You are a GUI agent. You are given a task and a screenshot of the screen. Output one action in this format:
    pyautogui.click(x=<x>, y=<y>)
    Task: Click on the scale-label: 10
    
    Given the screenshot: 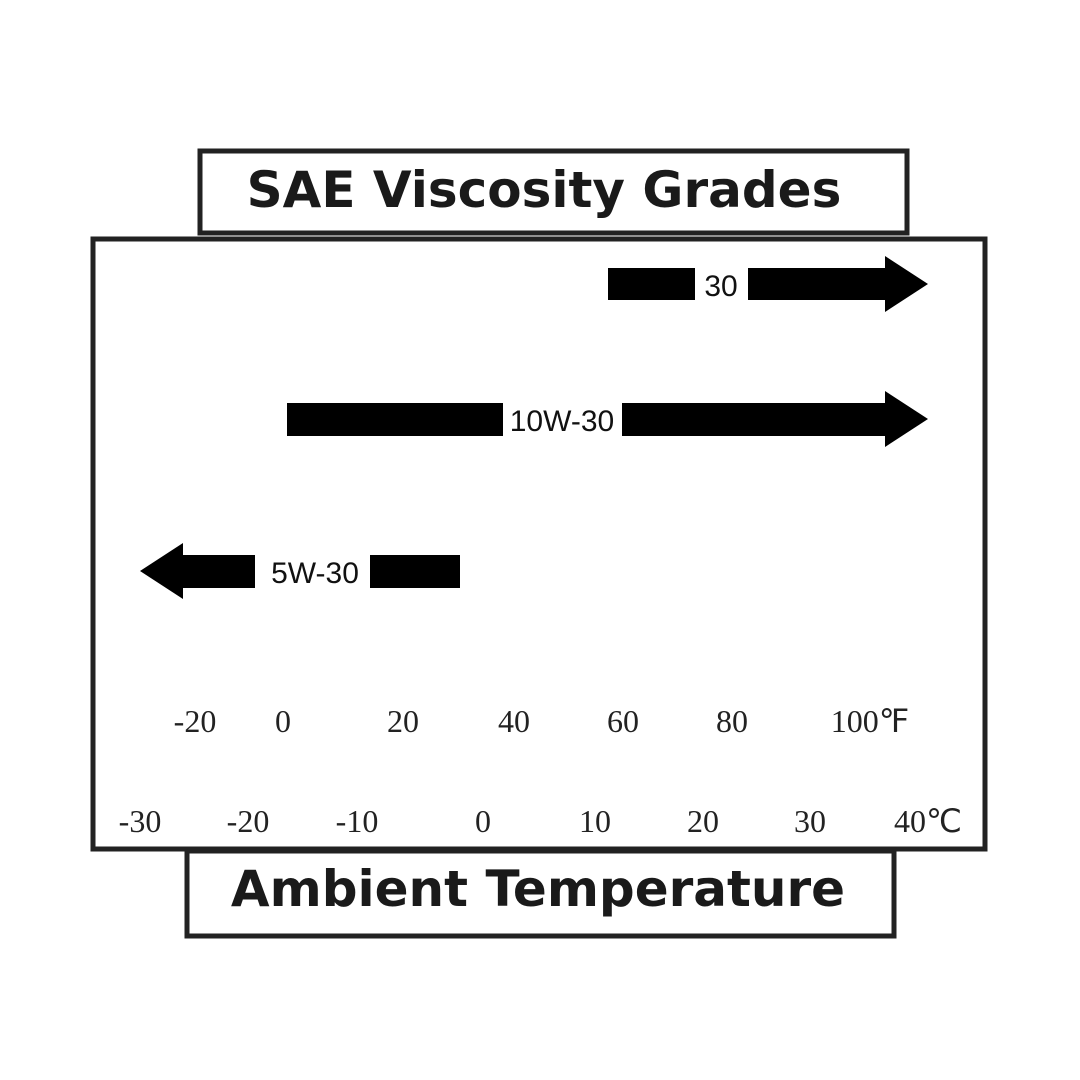 What is the action you would take?
    pyautogui.click(x=595, y=821)
    